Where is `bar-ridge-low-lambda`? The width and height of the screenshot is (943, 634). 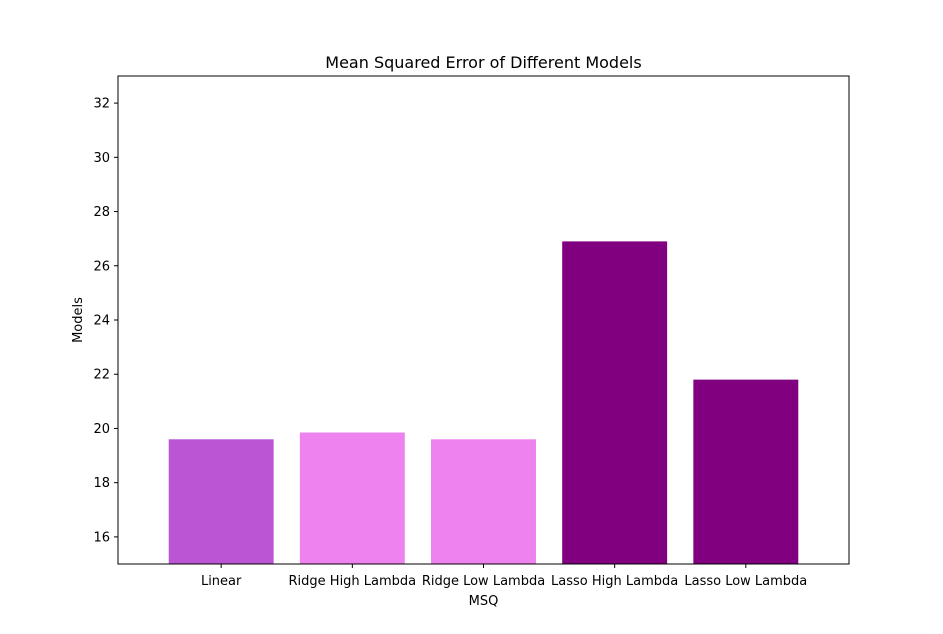
bar-ridge-low-lambda is located at coordinates (483, 501).